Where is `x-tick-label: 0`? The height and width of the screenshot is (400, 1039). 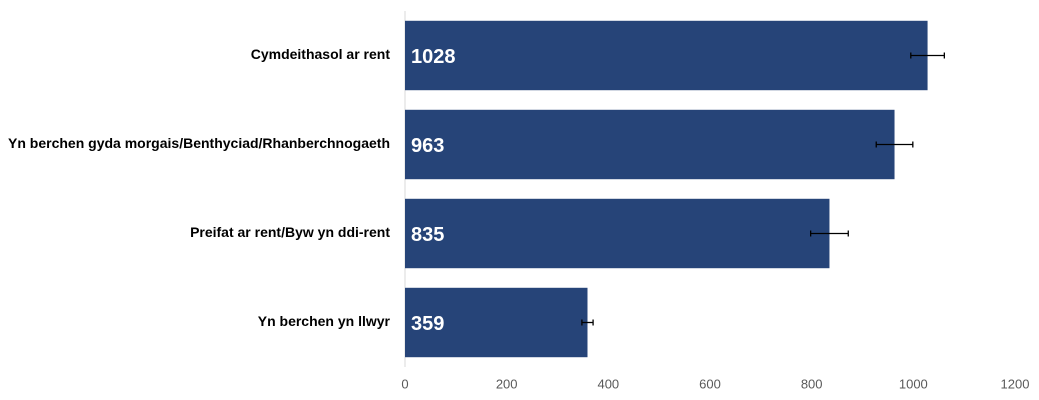 x-tick-label: 0 is located at coordinates (404, 383).